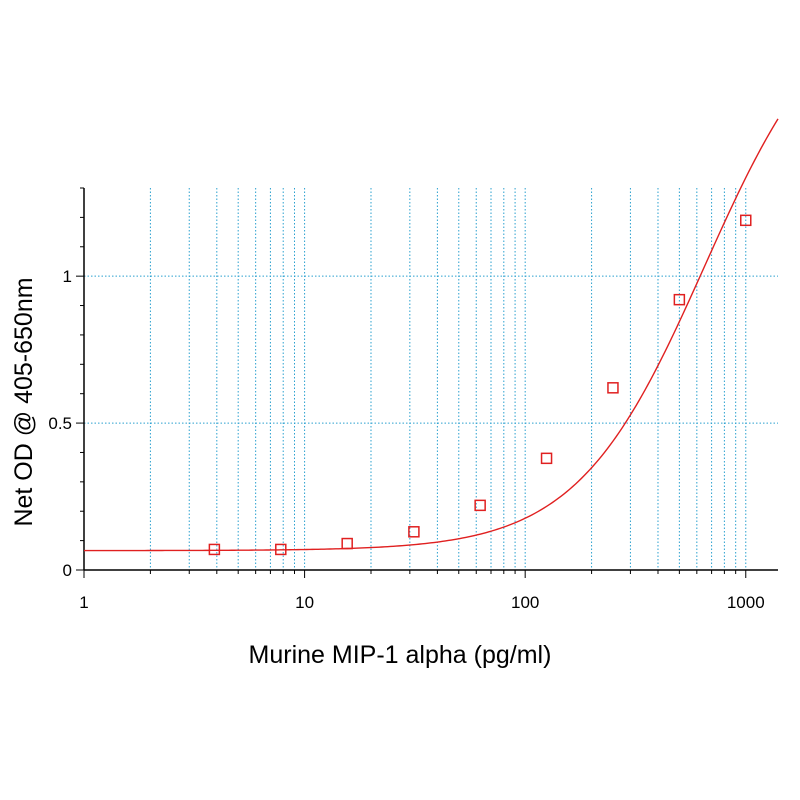 The height and width of the screenshot is (800, 800). What do you see at coordinates (67, 570) in the screenshot?
I see `y-tick-label: 0` at bounding box center [67, 570].